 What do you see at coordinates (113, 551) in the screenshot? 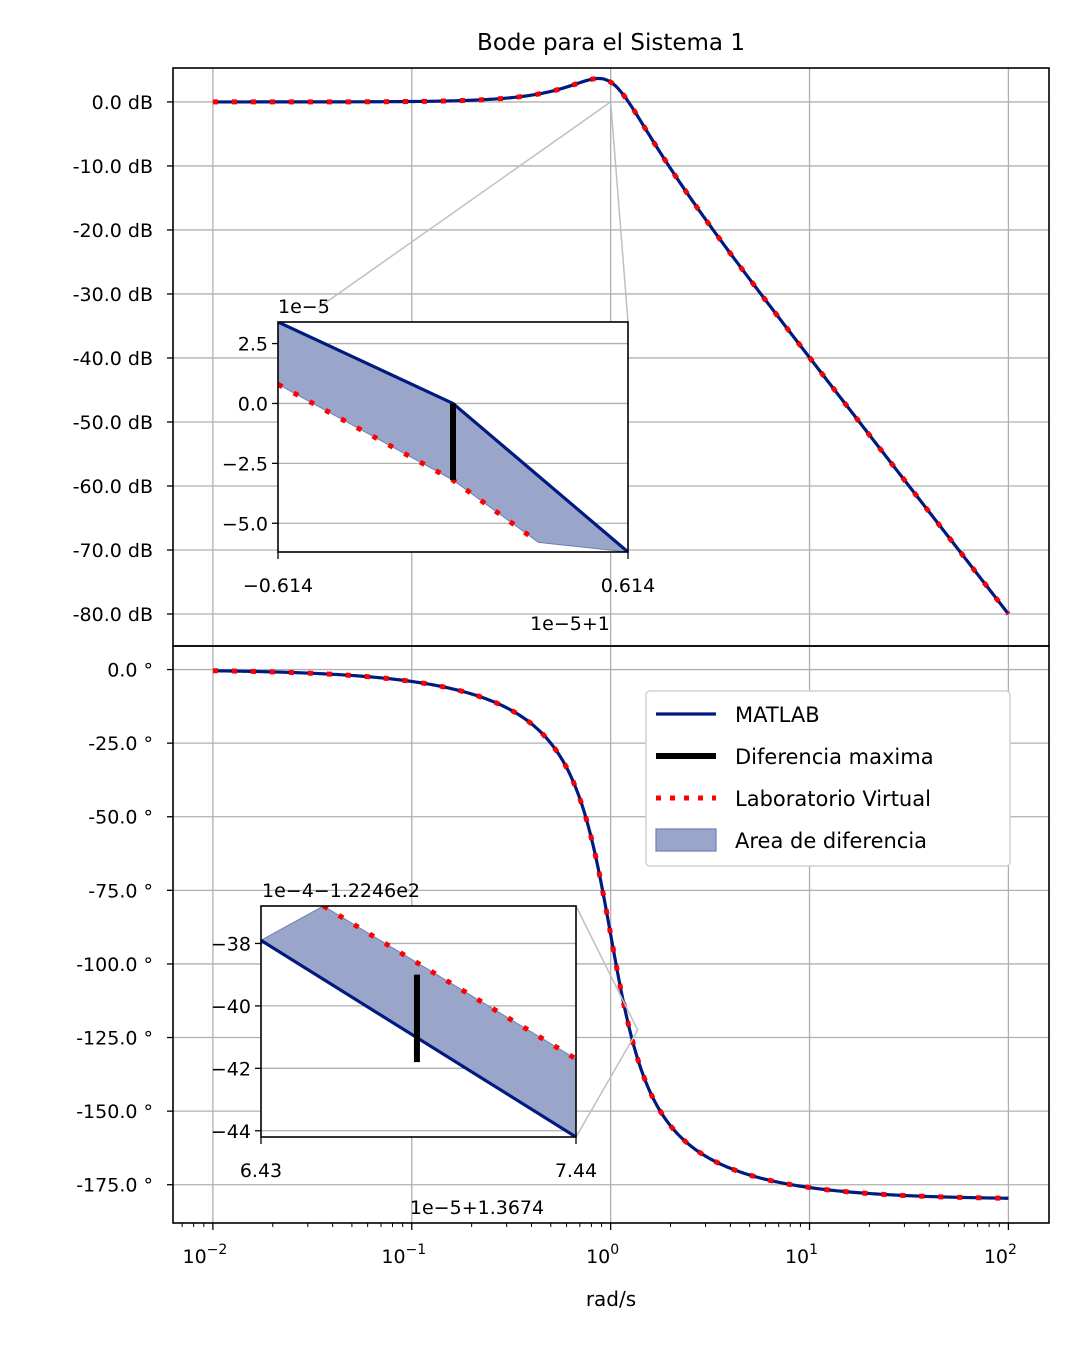
I see `y-tick-label: -70.0 dB` at bounding box center [113, 551].